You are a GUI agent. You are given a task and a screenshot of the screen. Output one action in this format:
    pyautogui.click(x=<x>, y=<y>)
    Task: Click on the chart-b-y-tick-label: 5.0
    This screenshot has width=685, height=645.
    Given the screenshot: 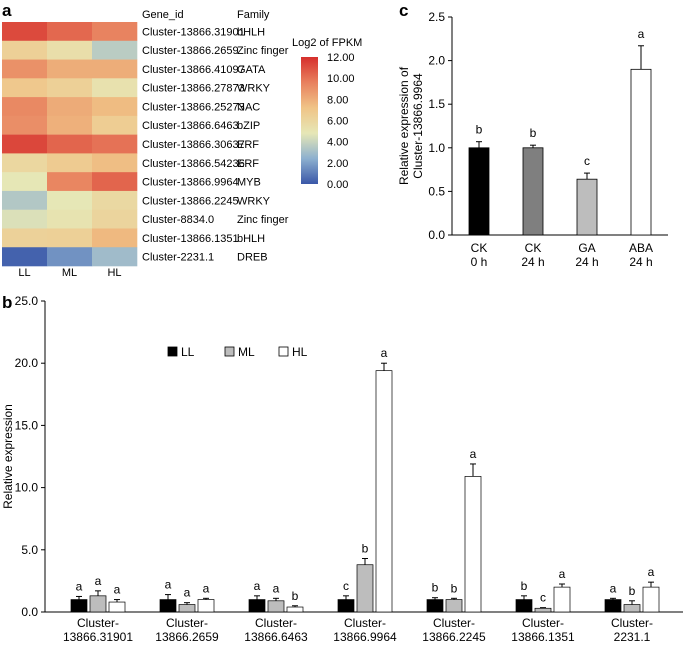 What is the action you would take?
    pyautogui.click(x=29, y=550)
    